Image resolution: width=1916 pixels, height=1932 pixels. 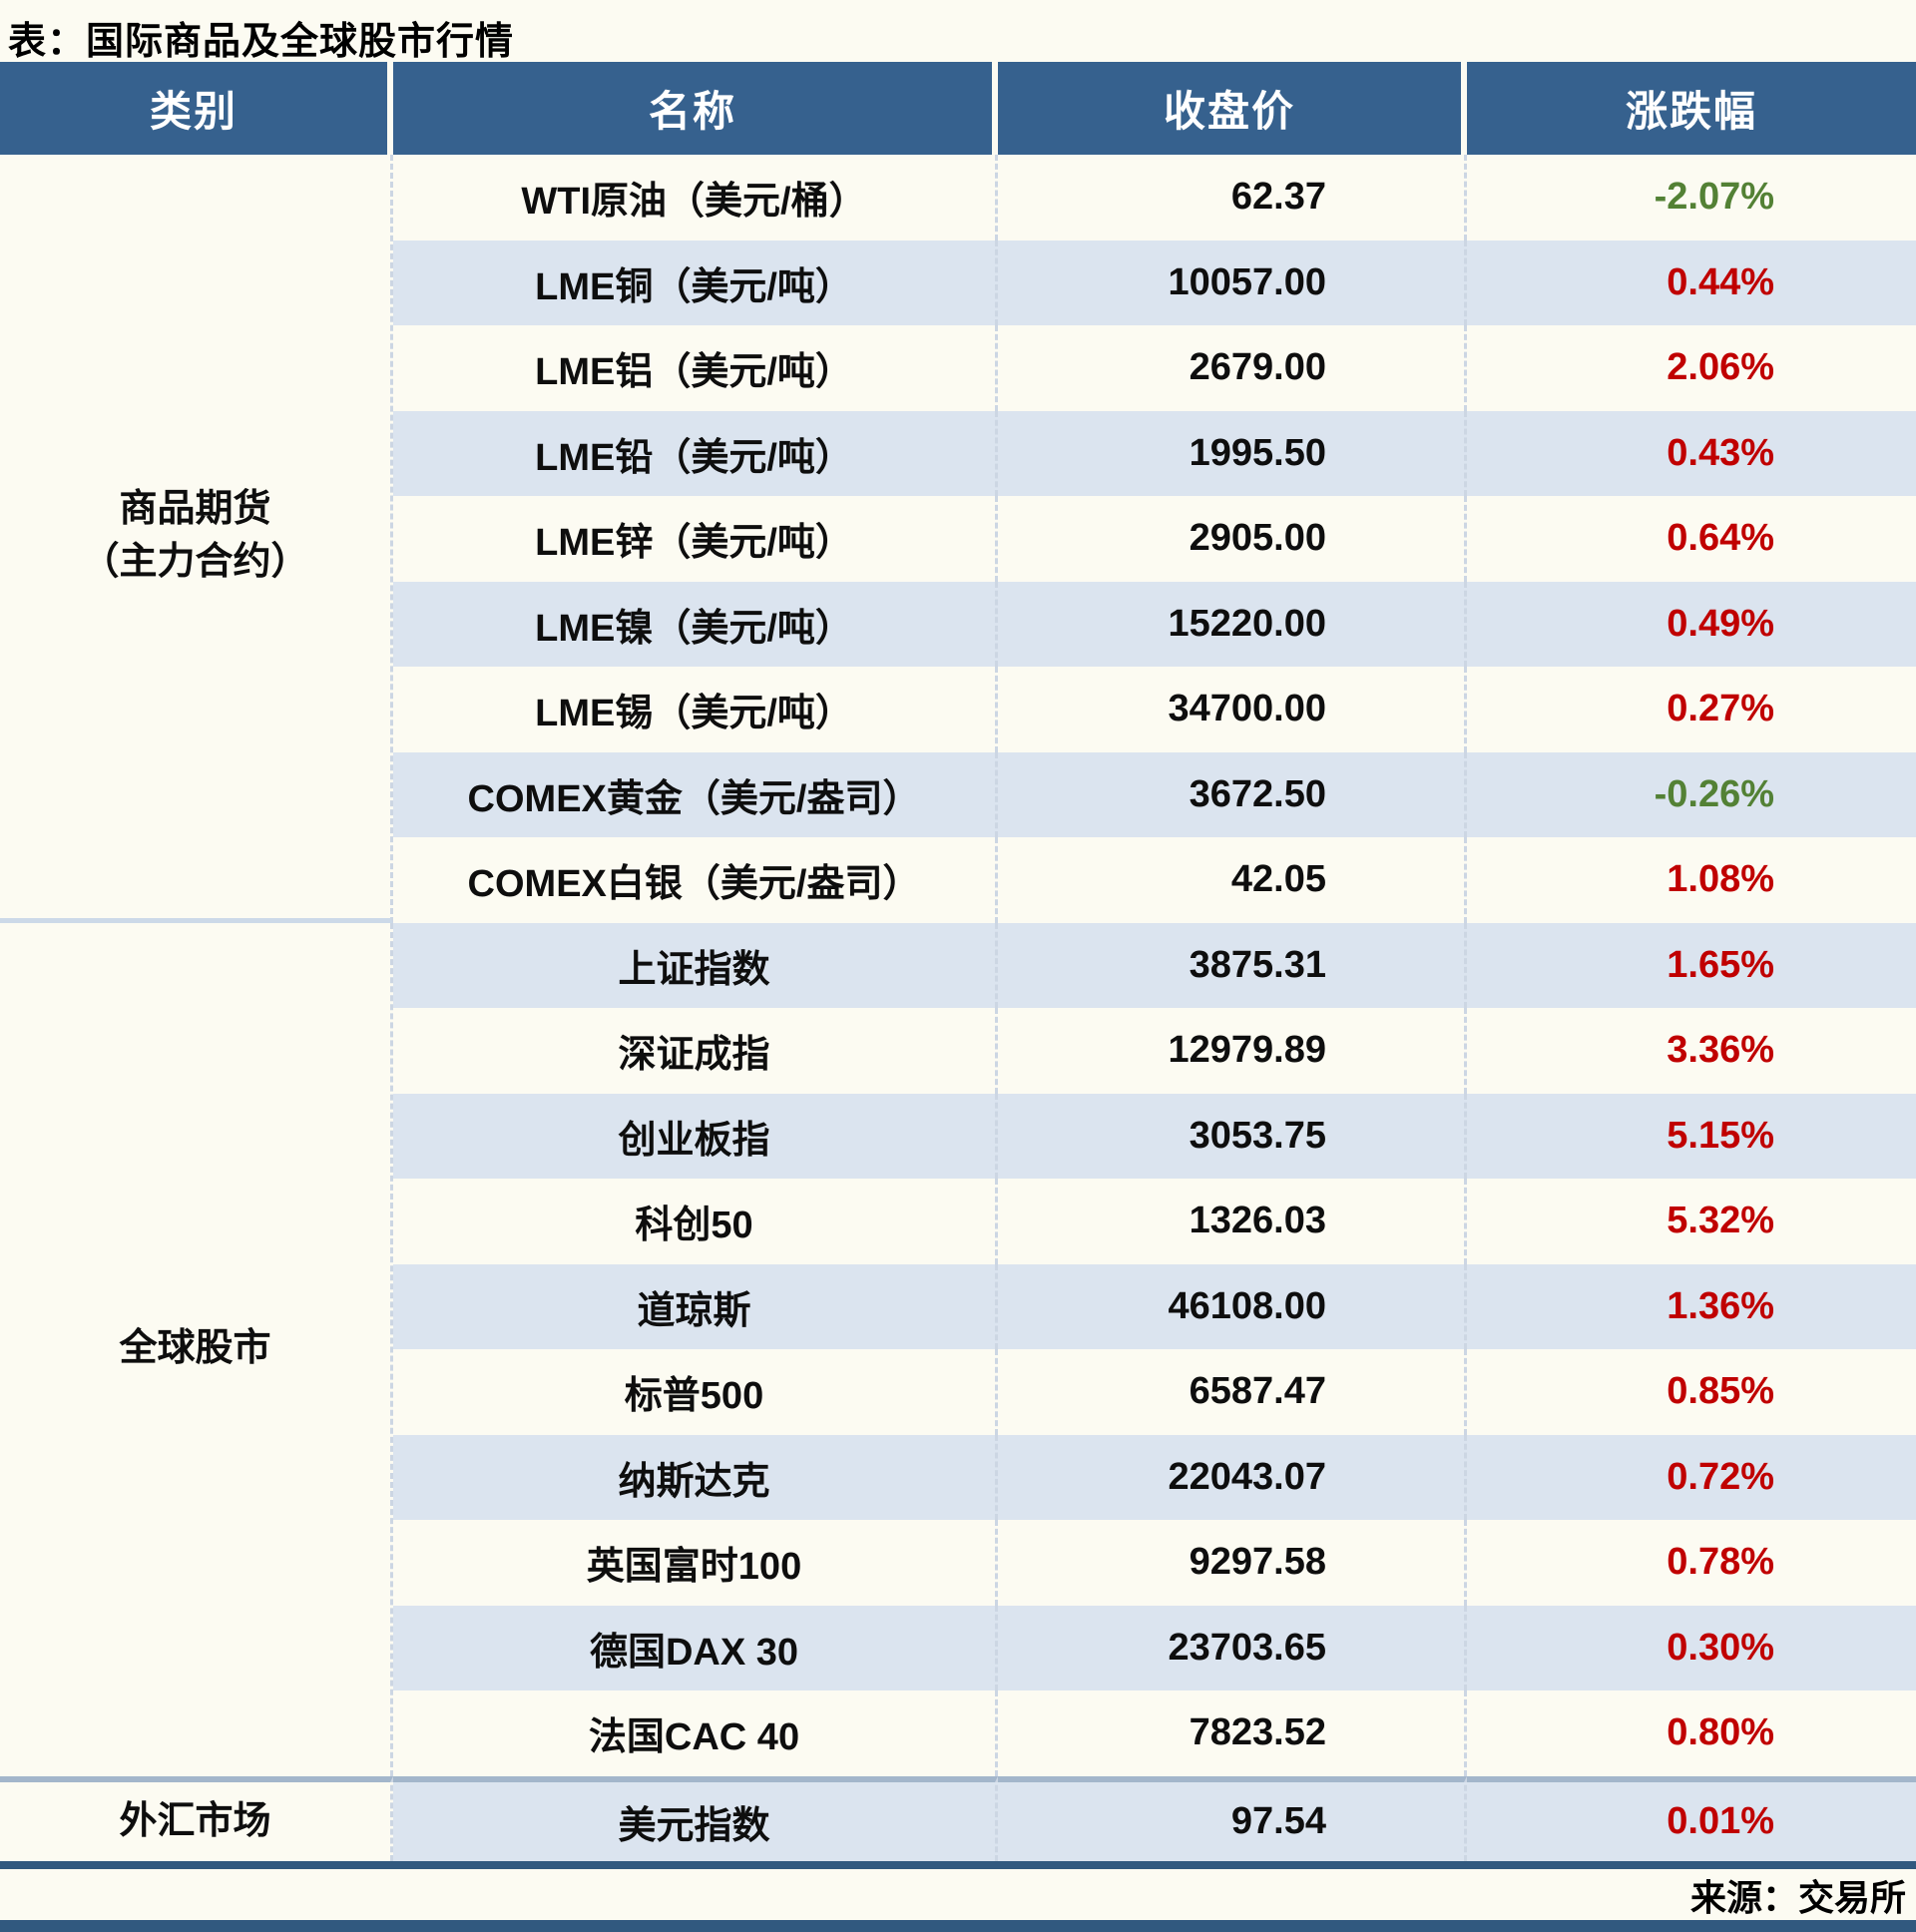 I want to click on change-percent: 0.85%, so click(x=1720, y=1391).